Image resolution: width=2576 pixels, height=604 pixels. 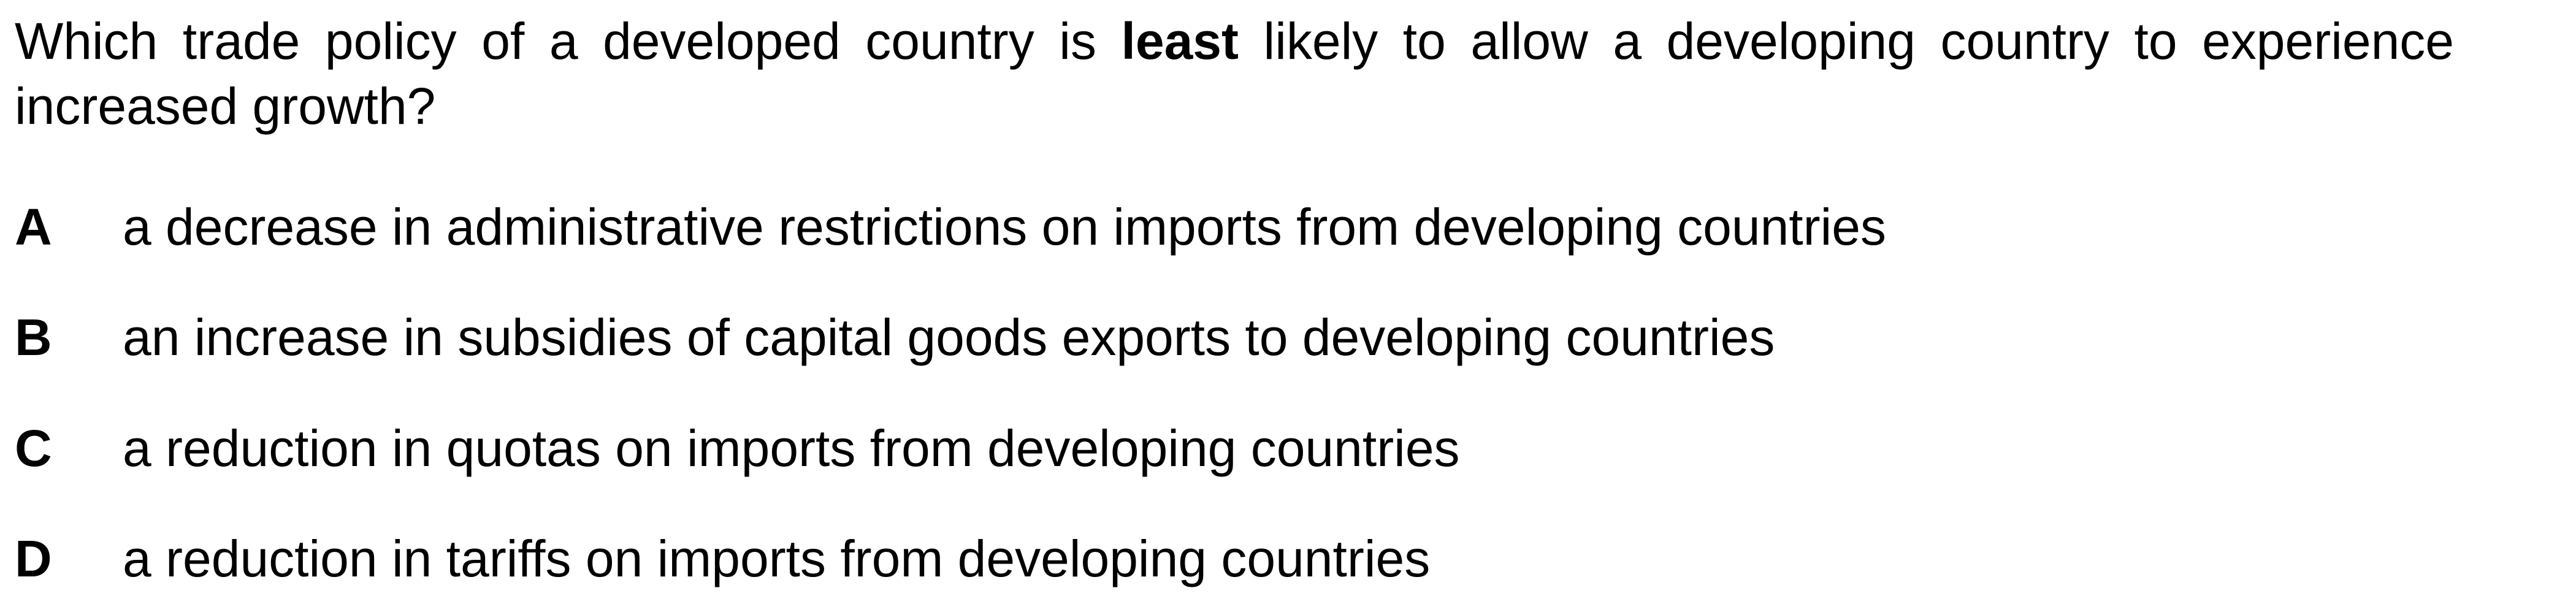 I want to click on option-letter: D, so click(x=33, y=558).